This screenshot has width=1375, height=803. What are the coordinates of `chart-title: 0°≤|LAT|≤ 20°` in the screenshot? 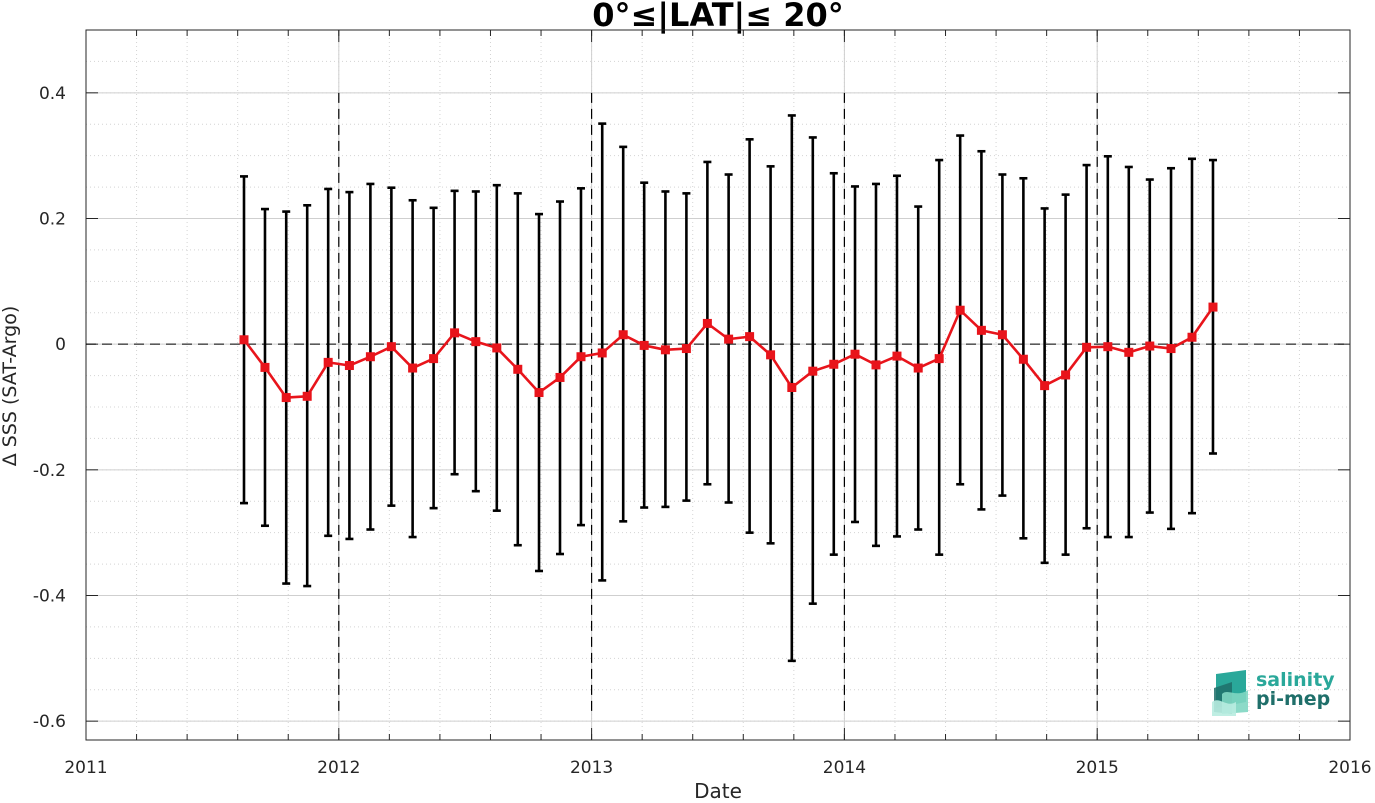 It's located at (718, 17).